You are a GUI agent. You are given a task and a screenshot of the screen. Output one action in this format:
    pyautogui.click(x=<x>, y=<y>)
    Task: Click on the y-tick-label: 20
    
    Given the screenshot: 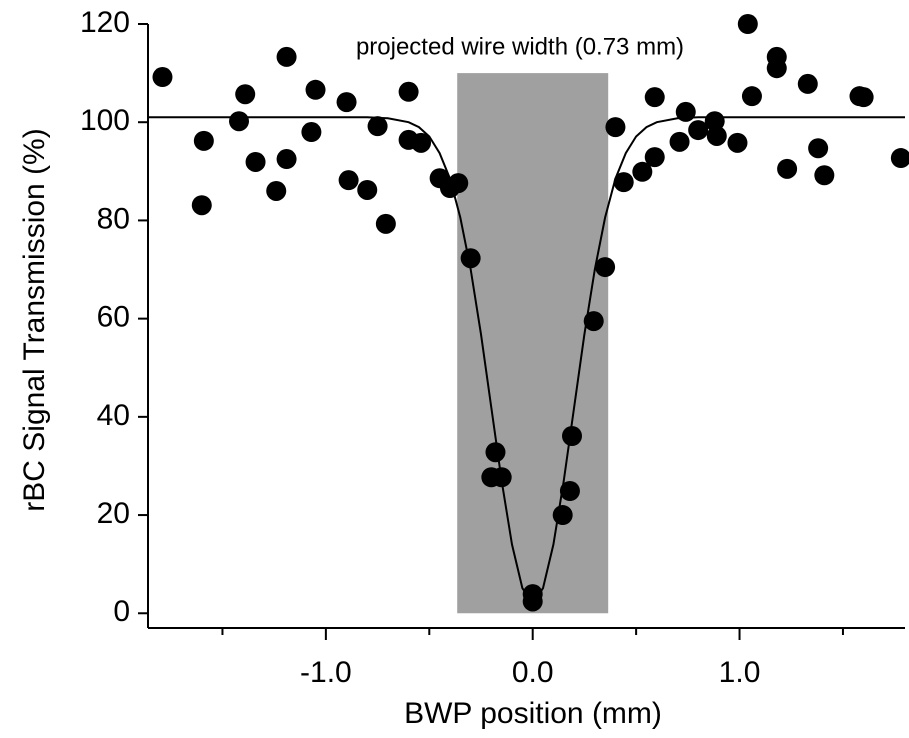 What is the action you would take?
    pyautogui.click(x=113, y=513)
    